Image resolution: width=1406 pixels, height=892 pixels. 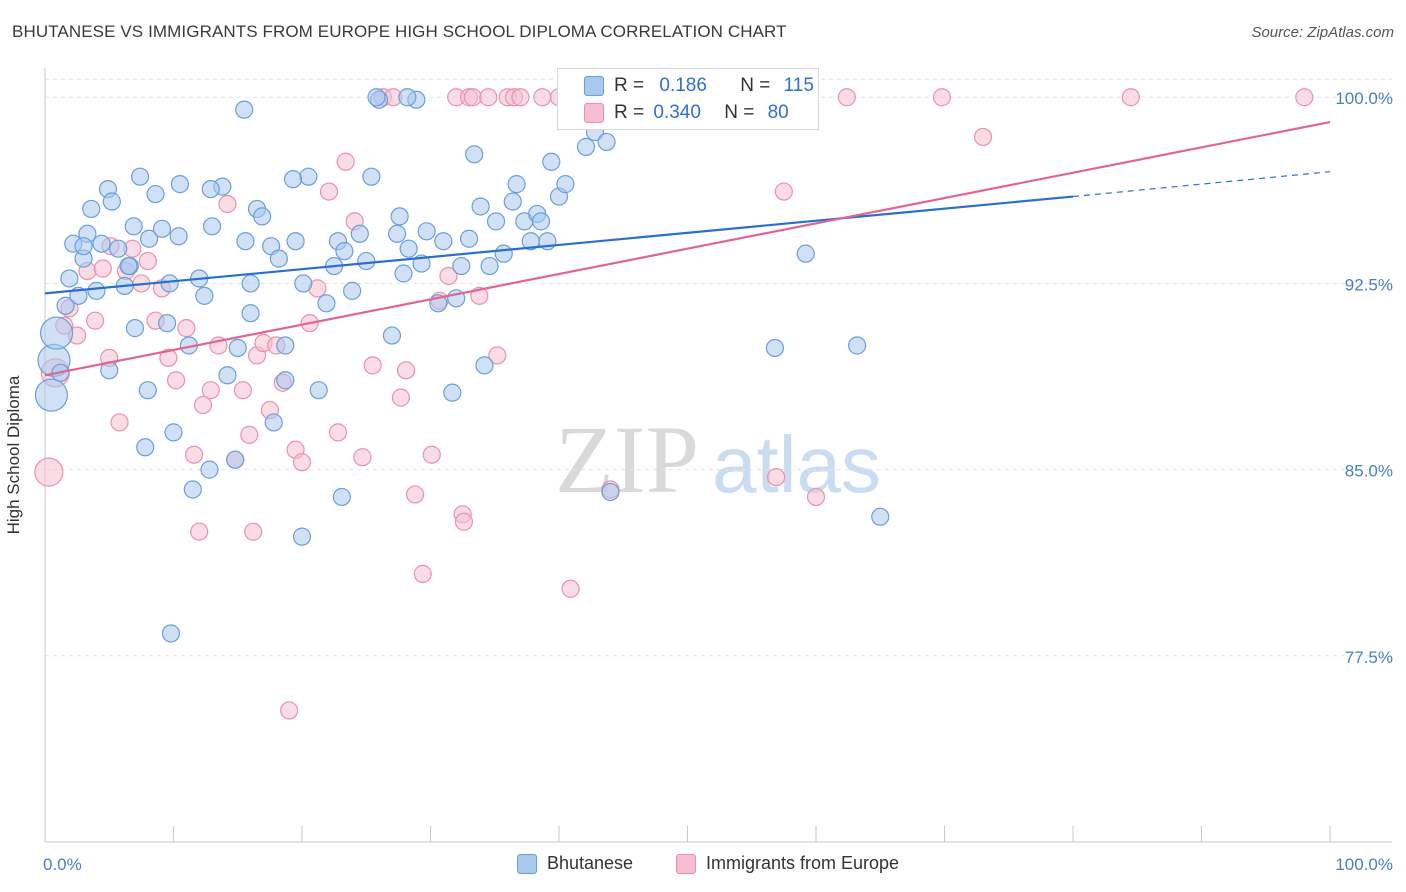 What do you see at coordinates (1201, 184) in the screenshot?
I see `trend-line-bhutanese-extension` at bounding box center [1201, 184].